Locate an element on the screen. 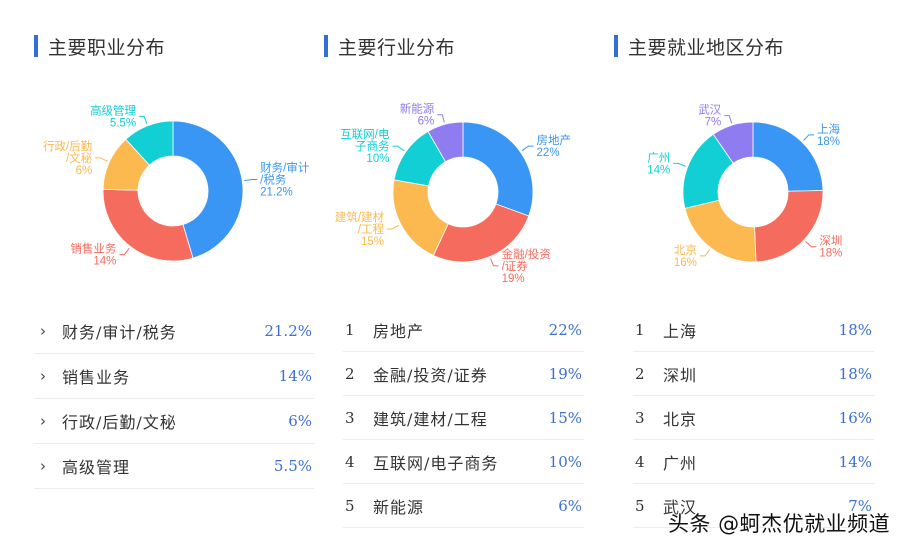 The width and height of the screenshot is (924, 551). item-percent: 15% is located at coordinates (565, 417).